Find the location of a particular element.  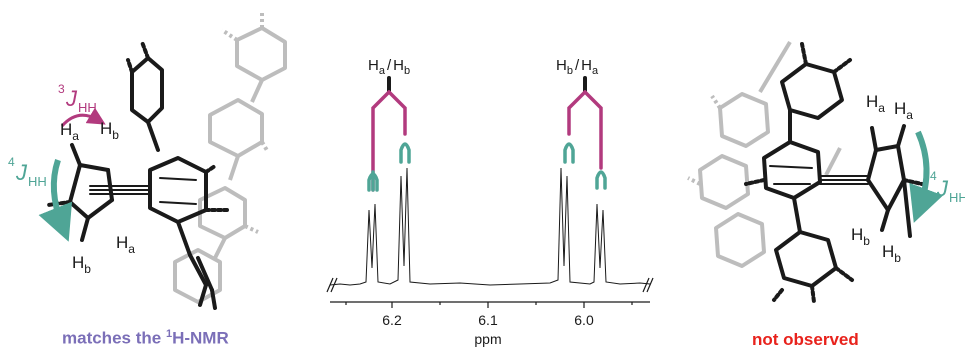

peak-label-right: Hb / Ha is located at coordinates (577, 67).